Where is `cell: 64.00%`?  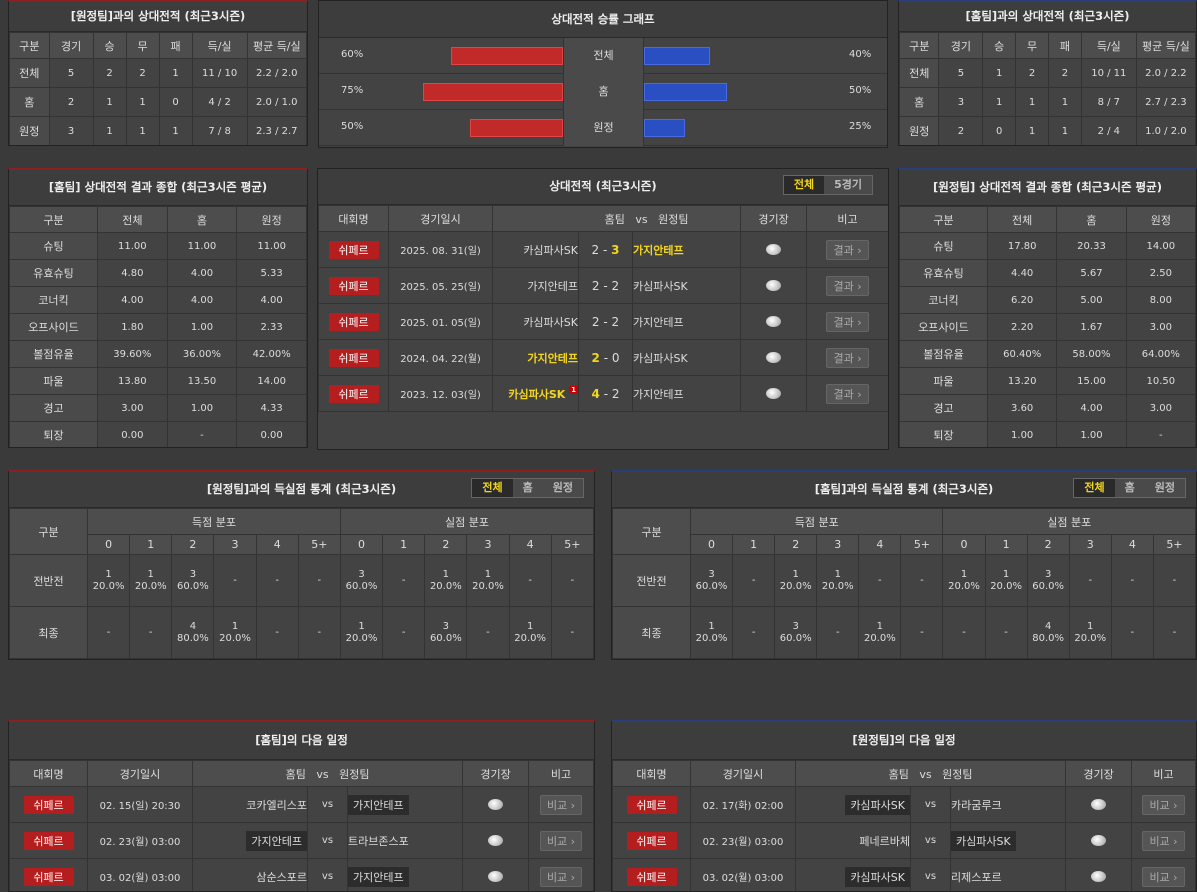 cell: 64.00% is located at coordinates (1160, 354).